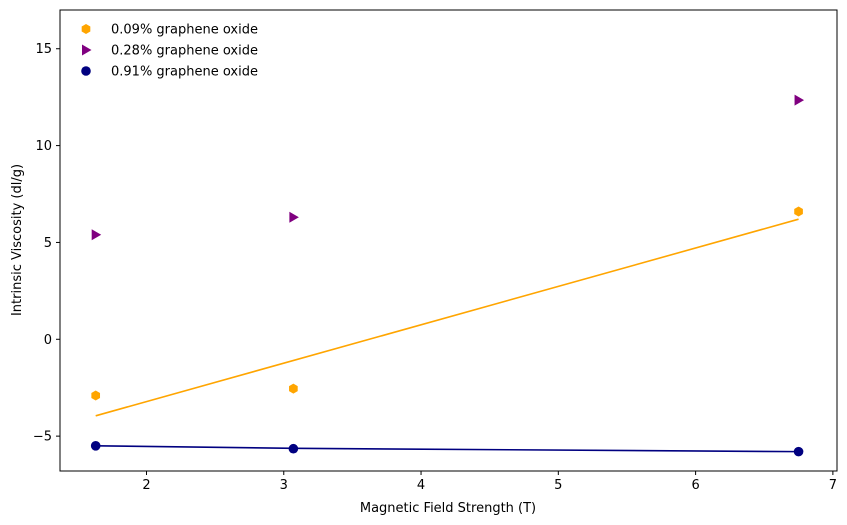  I want to click on y-tick-label: 10, so click(43, 146).